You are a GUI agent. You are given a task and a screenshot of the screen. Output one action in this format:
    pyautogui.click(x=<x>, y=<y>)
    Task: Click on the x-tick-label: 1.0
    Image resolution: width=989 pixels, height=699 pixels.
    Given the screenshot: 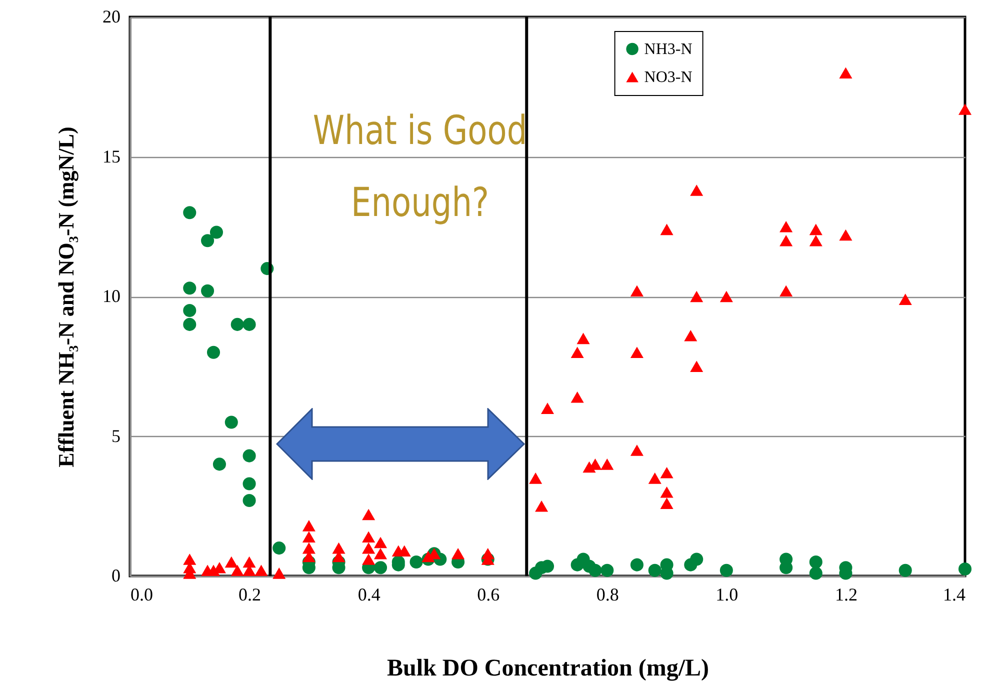 What is the action you would take?
    pyautogui.click(x=727, y=594)
    